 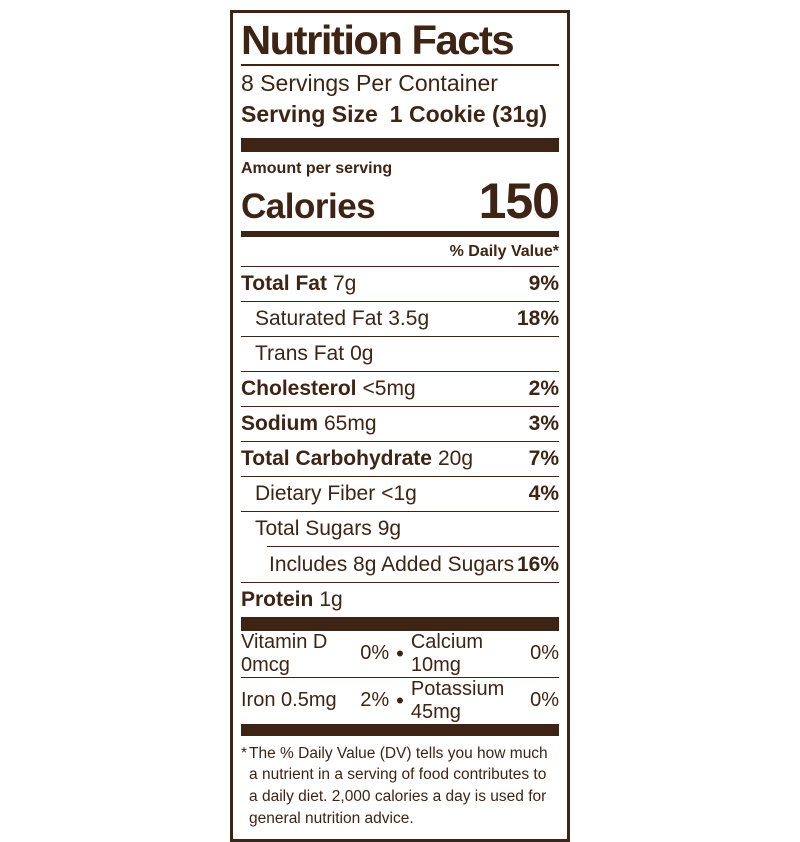 I want to click on label-title: Nutrition Facts, so click(x=378, y=40).